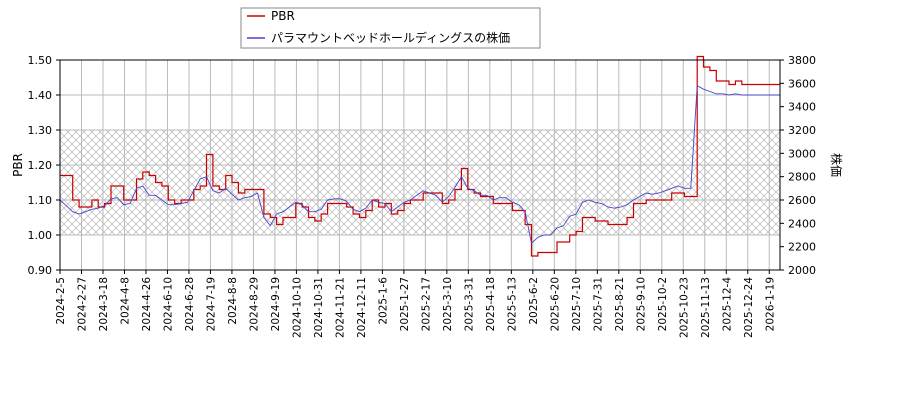 The width and height of the screenshot is (900, 404). I want to click on x-tick-label: 2025-10-2, so click(663, 304).